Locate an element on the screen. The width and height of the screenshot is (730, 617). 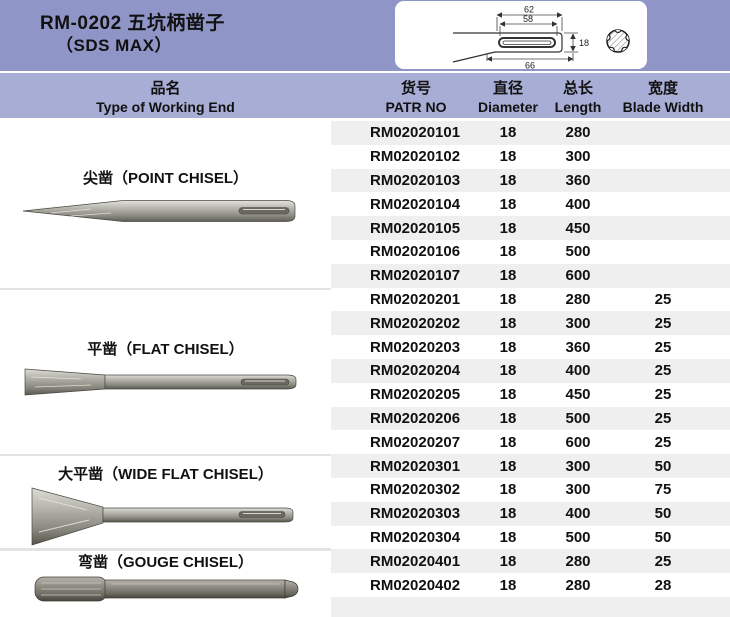
cell-part-no: RM02020401 is located at coordinates (415, 561).